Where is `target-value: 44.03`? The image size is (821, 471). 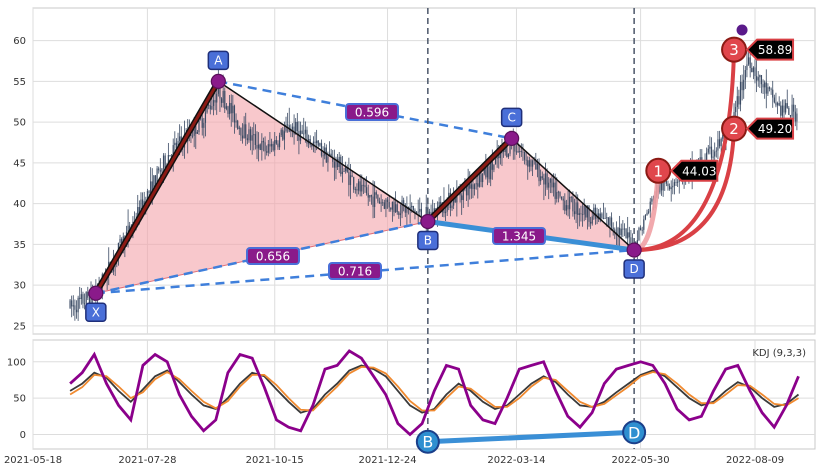 target-value: 44.03 is located at coordinates (699, 171).